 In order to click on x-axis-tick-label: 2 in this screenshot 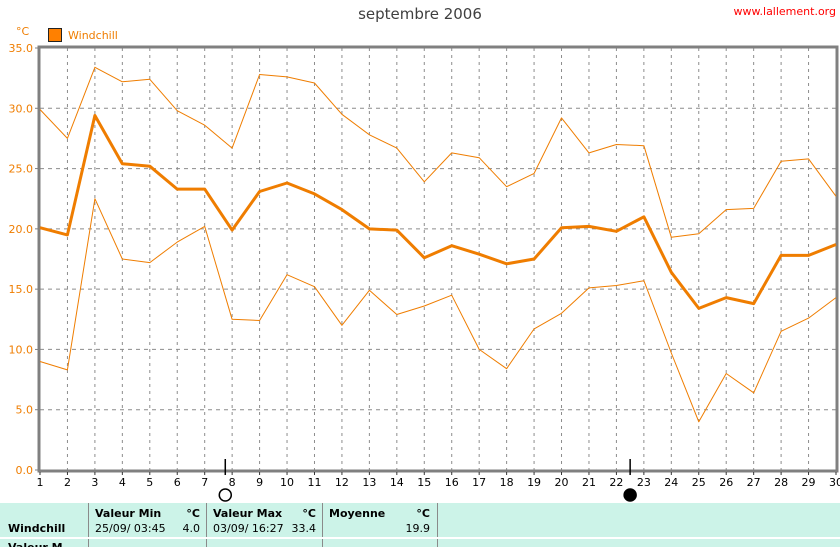, I will do `click(67, 482)`.